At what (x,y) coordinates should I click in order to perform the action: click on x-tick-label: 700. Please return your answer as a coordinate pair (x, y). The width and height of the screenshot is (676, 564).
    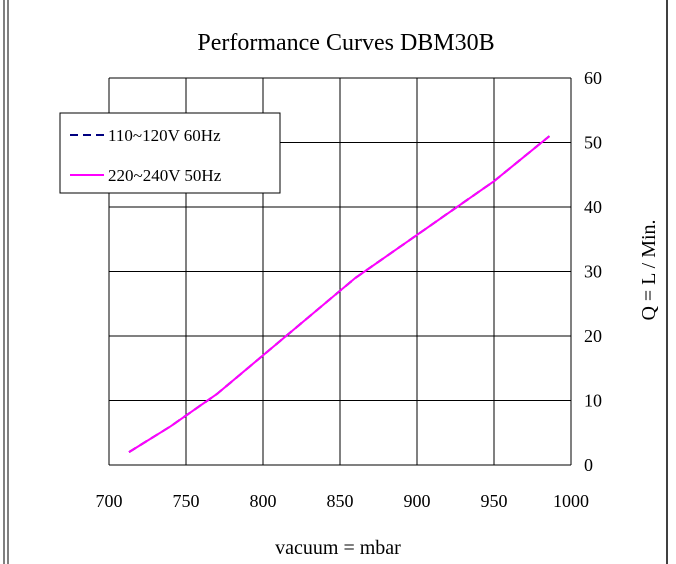
    Looking at the image, I should click on (109, 501).